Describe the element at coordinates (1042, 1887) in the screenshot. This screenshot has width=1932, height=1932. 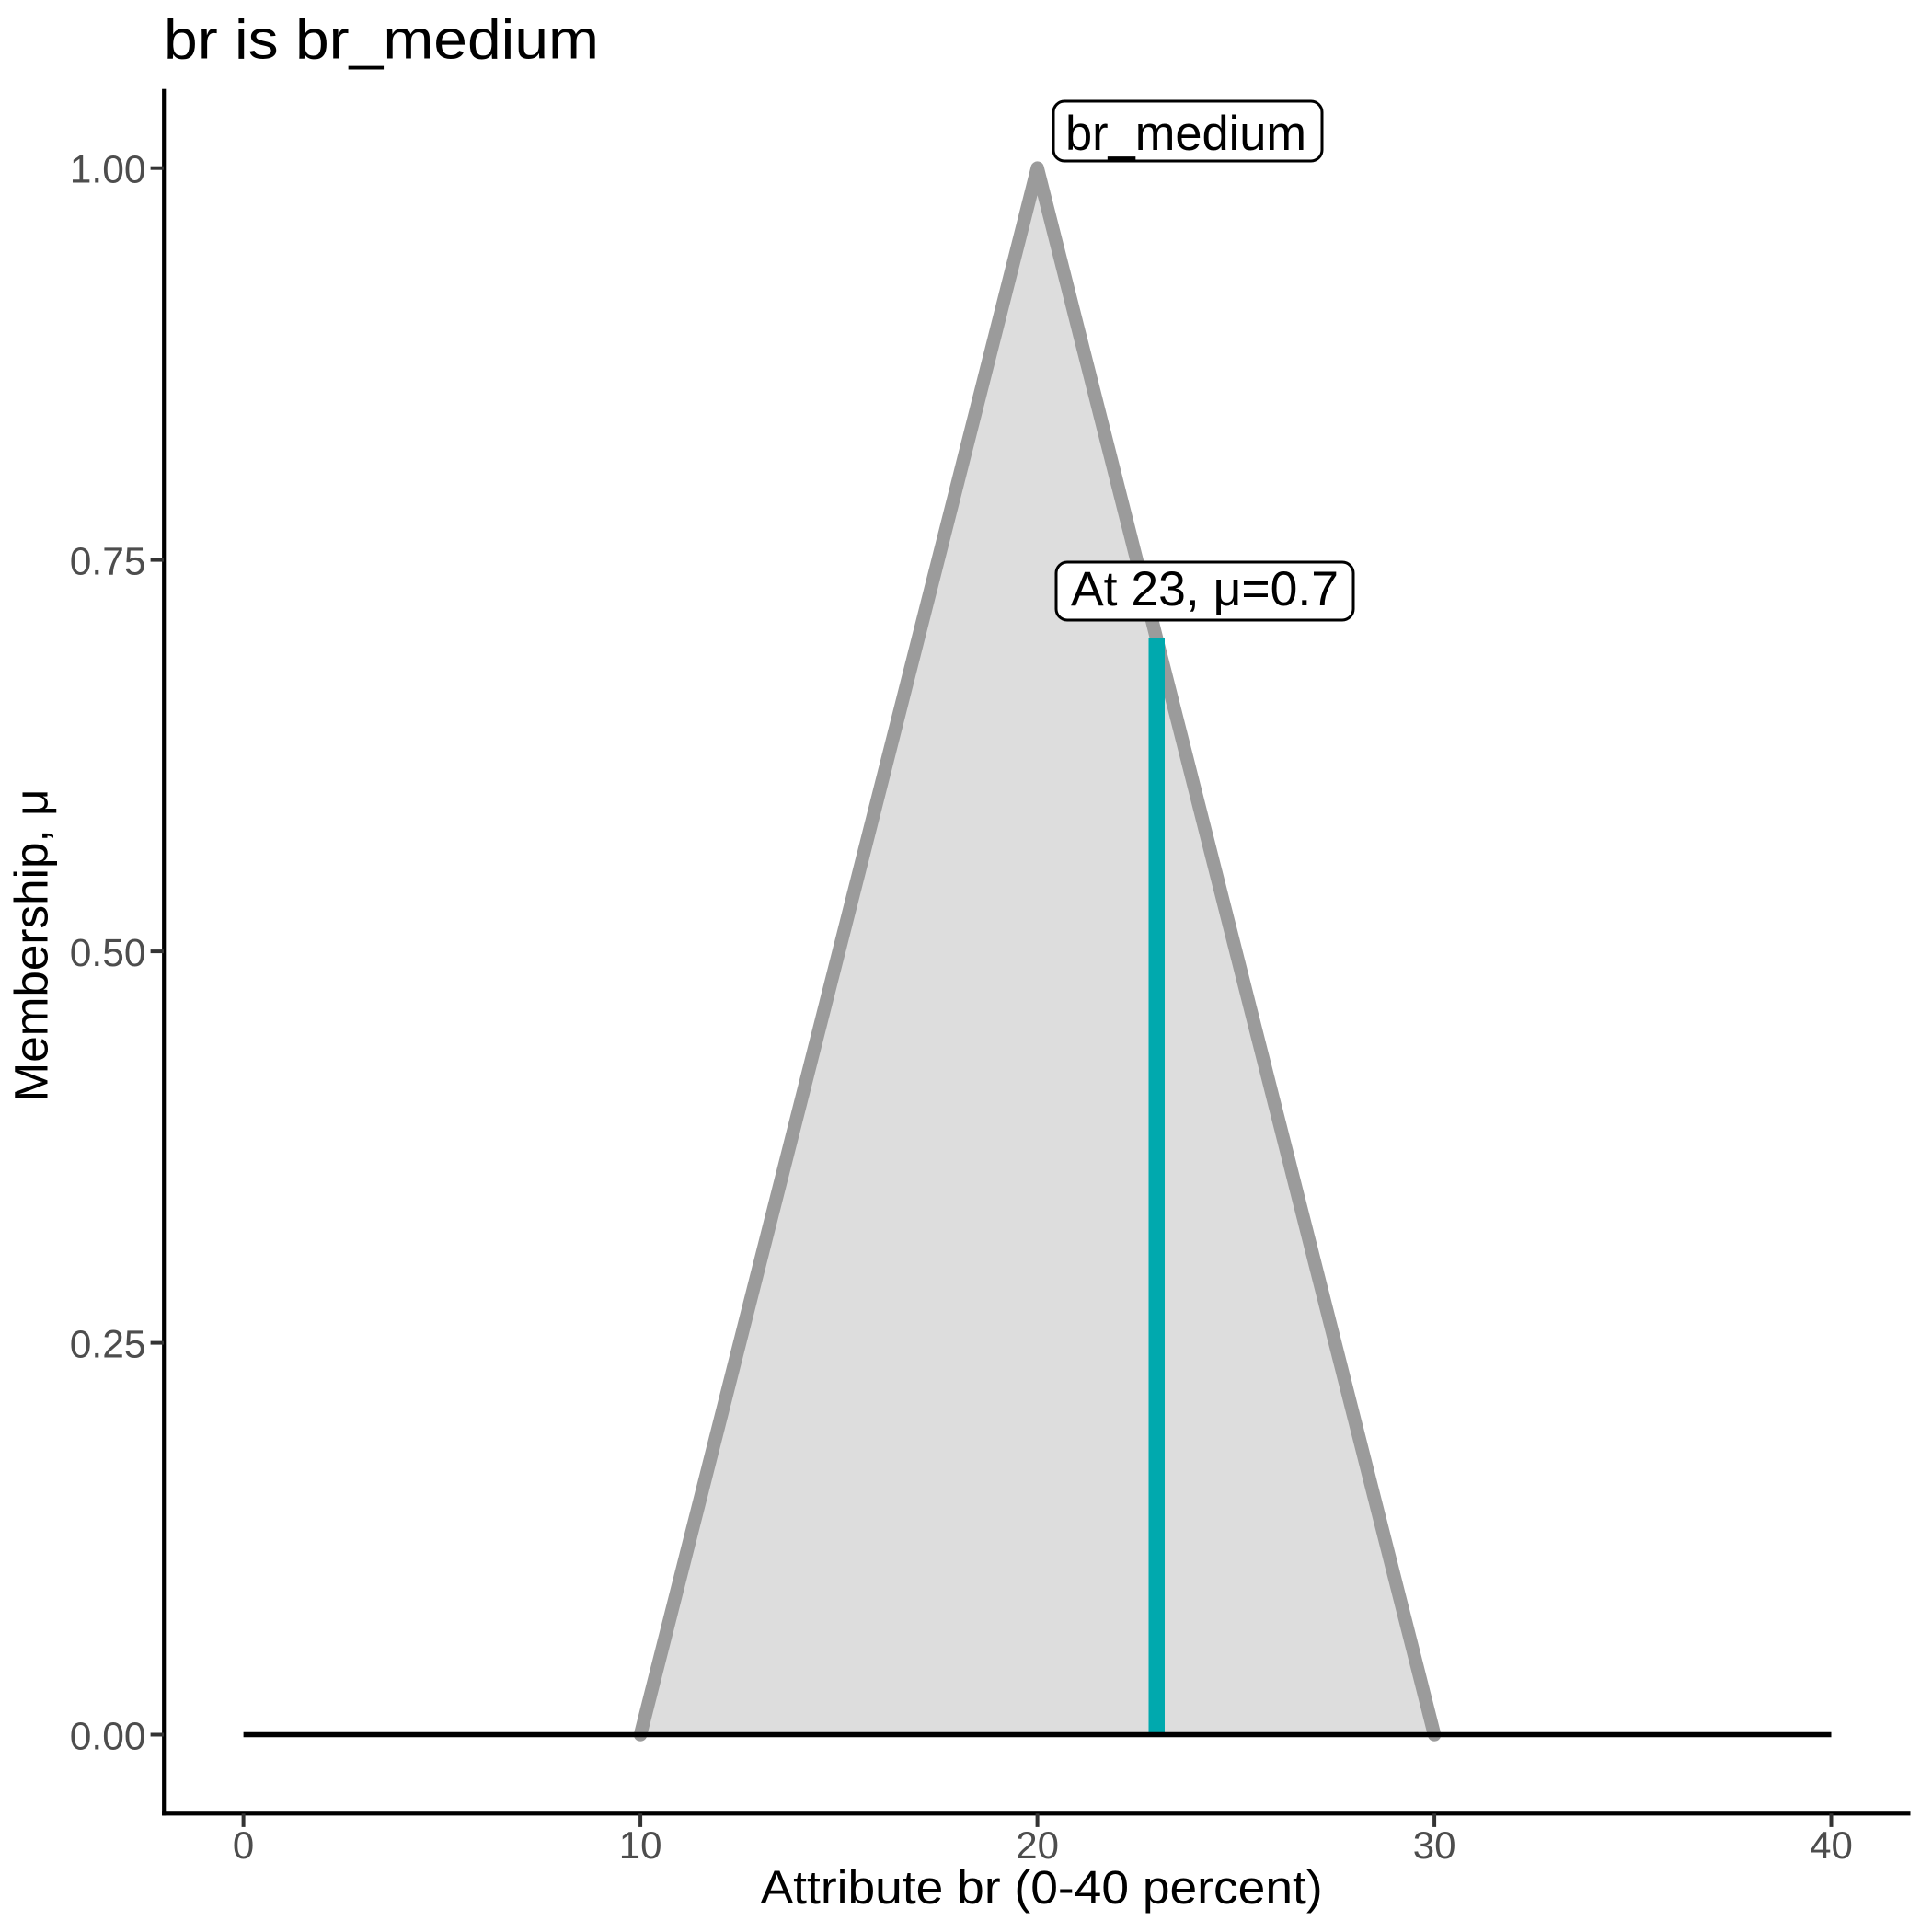
I see `svg-text: Attribute br (0-40 percent)` at that location.